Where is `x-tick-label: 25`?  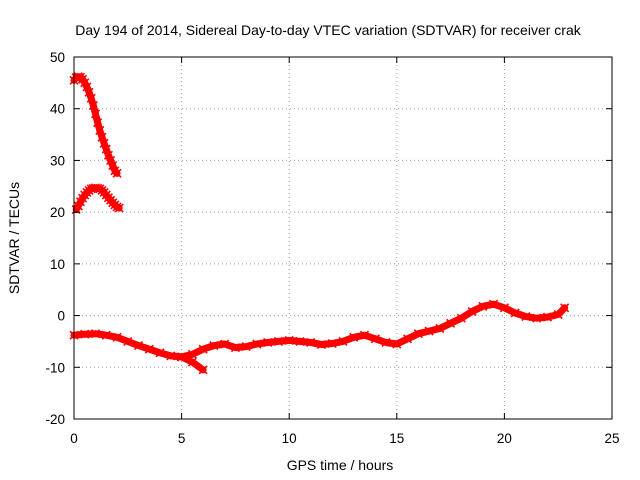 x-tick-label: 25 is located at coordinates (611, 438).